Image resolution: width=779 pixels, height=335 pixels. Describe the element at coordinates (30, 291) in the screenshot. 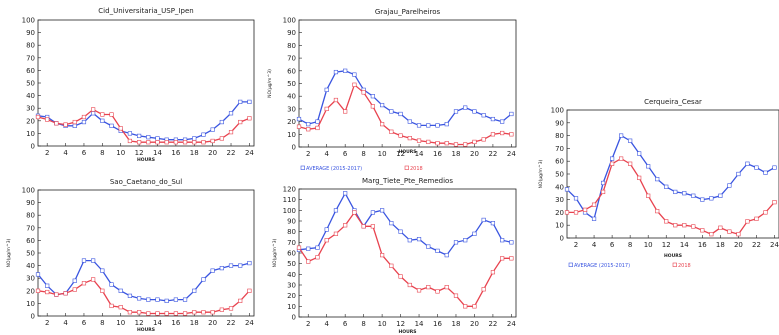

I see `y-tick-label: 20` at that location.